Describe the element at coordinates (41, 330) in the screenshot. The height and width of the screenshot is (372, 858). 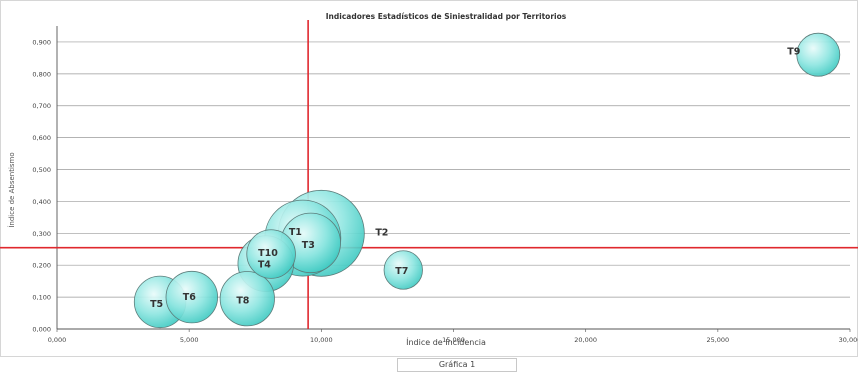
I see `y-tick-label: 0,000` at that location.